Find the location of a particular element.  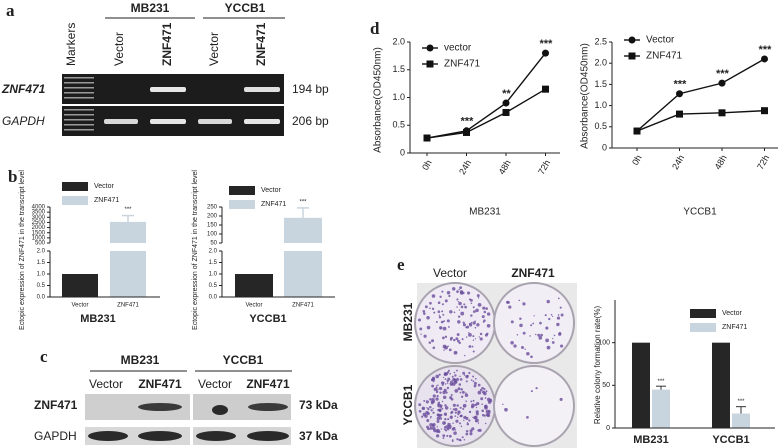

x-tick-label: ZNF471 is located at coordinates (303, 306).